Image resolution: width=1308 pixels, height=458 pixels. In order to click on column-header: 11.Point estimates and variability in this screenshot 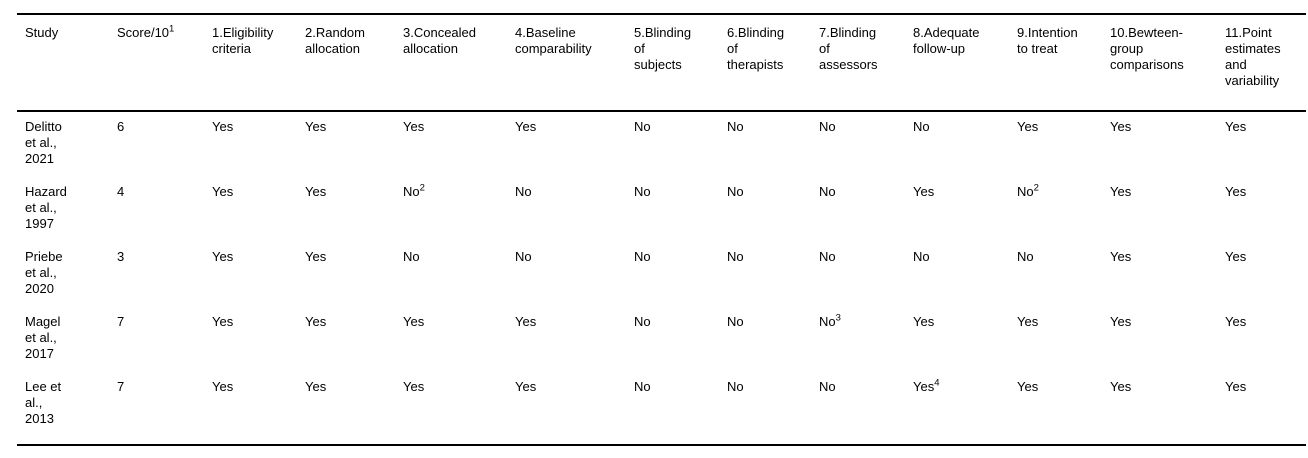, I will do `click(1261, 63)`.